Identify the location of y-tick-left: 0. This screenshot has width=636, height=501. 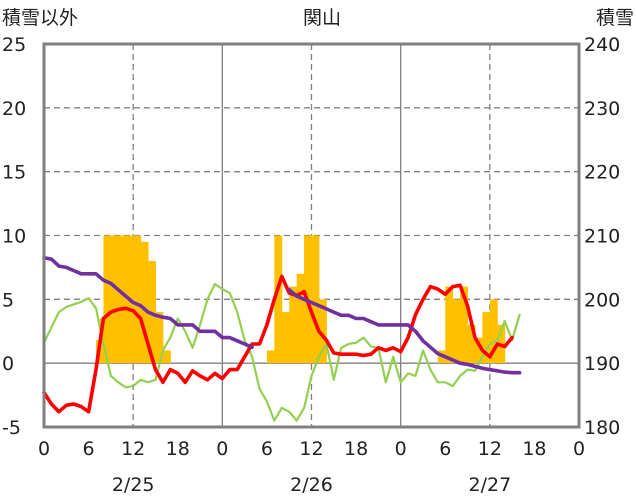
(8, 364).